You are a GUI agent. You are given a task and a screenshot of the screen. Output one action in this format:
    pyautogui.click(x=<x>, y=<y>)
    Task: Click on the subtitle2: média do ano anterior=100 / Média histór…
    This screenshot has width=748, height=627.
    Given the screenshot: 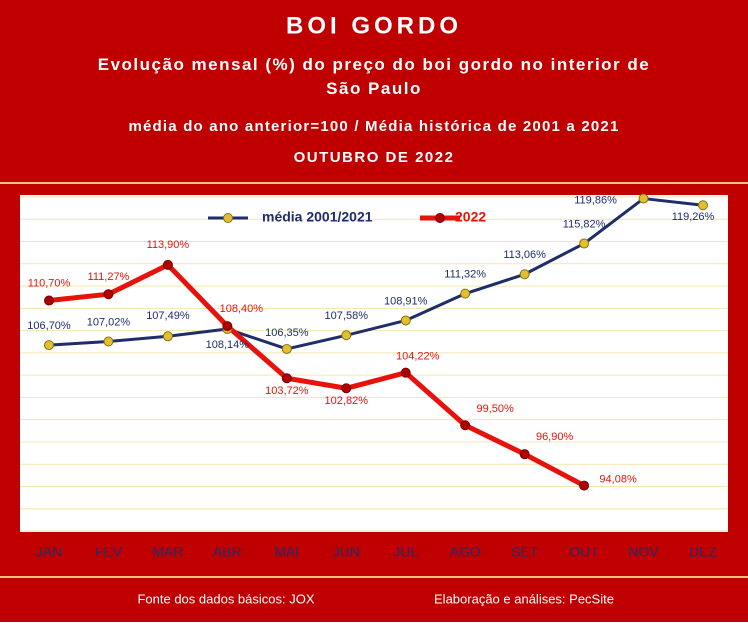 What is the action you would take?
    pyautogui.click(x=373, y=126)
    